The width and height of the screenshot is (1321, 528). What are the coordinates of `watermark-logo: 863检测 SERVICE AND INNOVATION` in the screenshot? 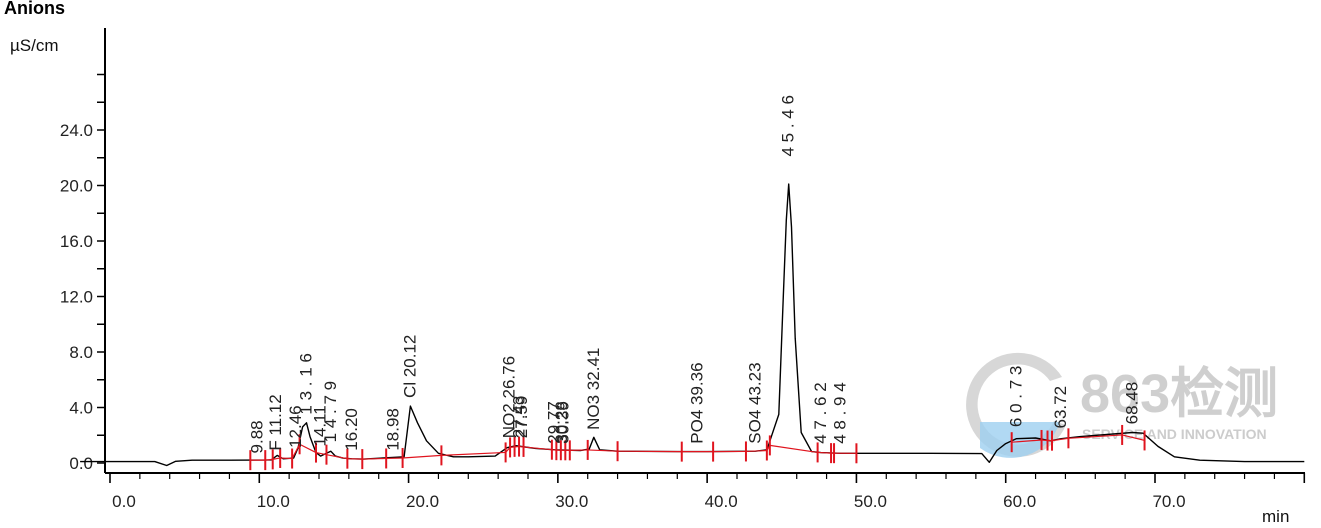 It's located at (1122, 405).